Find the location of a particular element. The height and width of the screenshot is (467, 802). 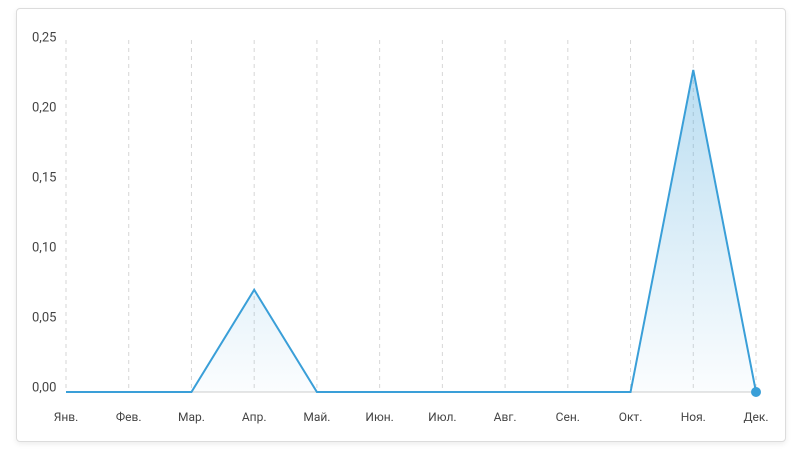

x-tick-label: Авг. is located at coordinates (505, 417).